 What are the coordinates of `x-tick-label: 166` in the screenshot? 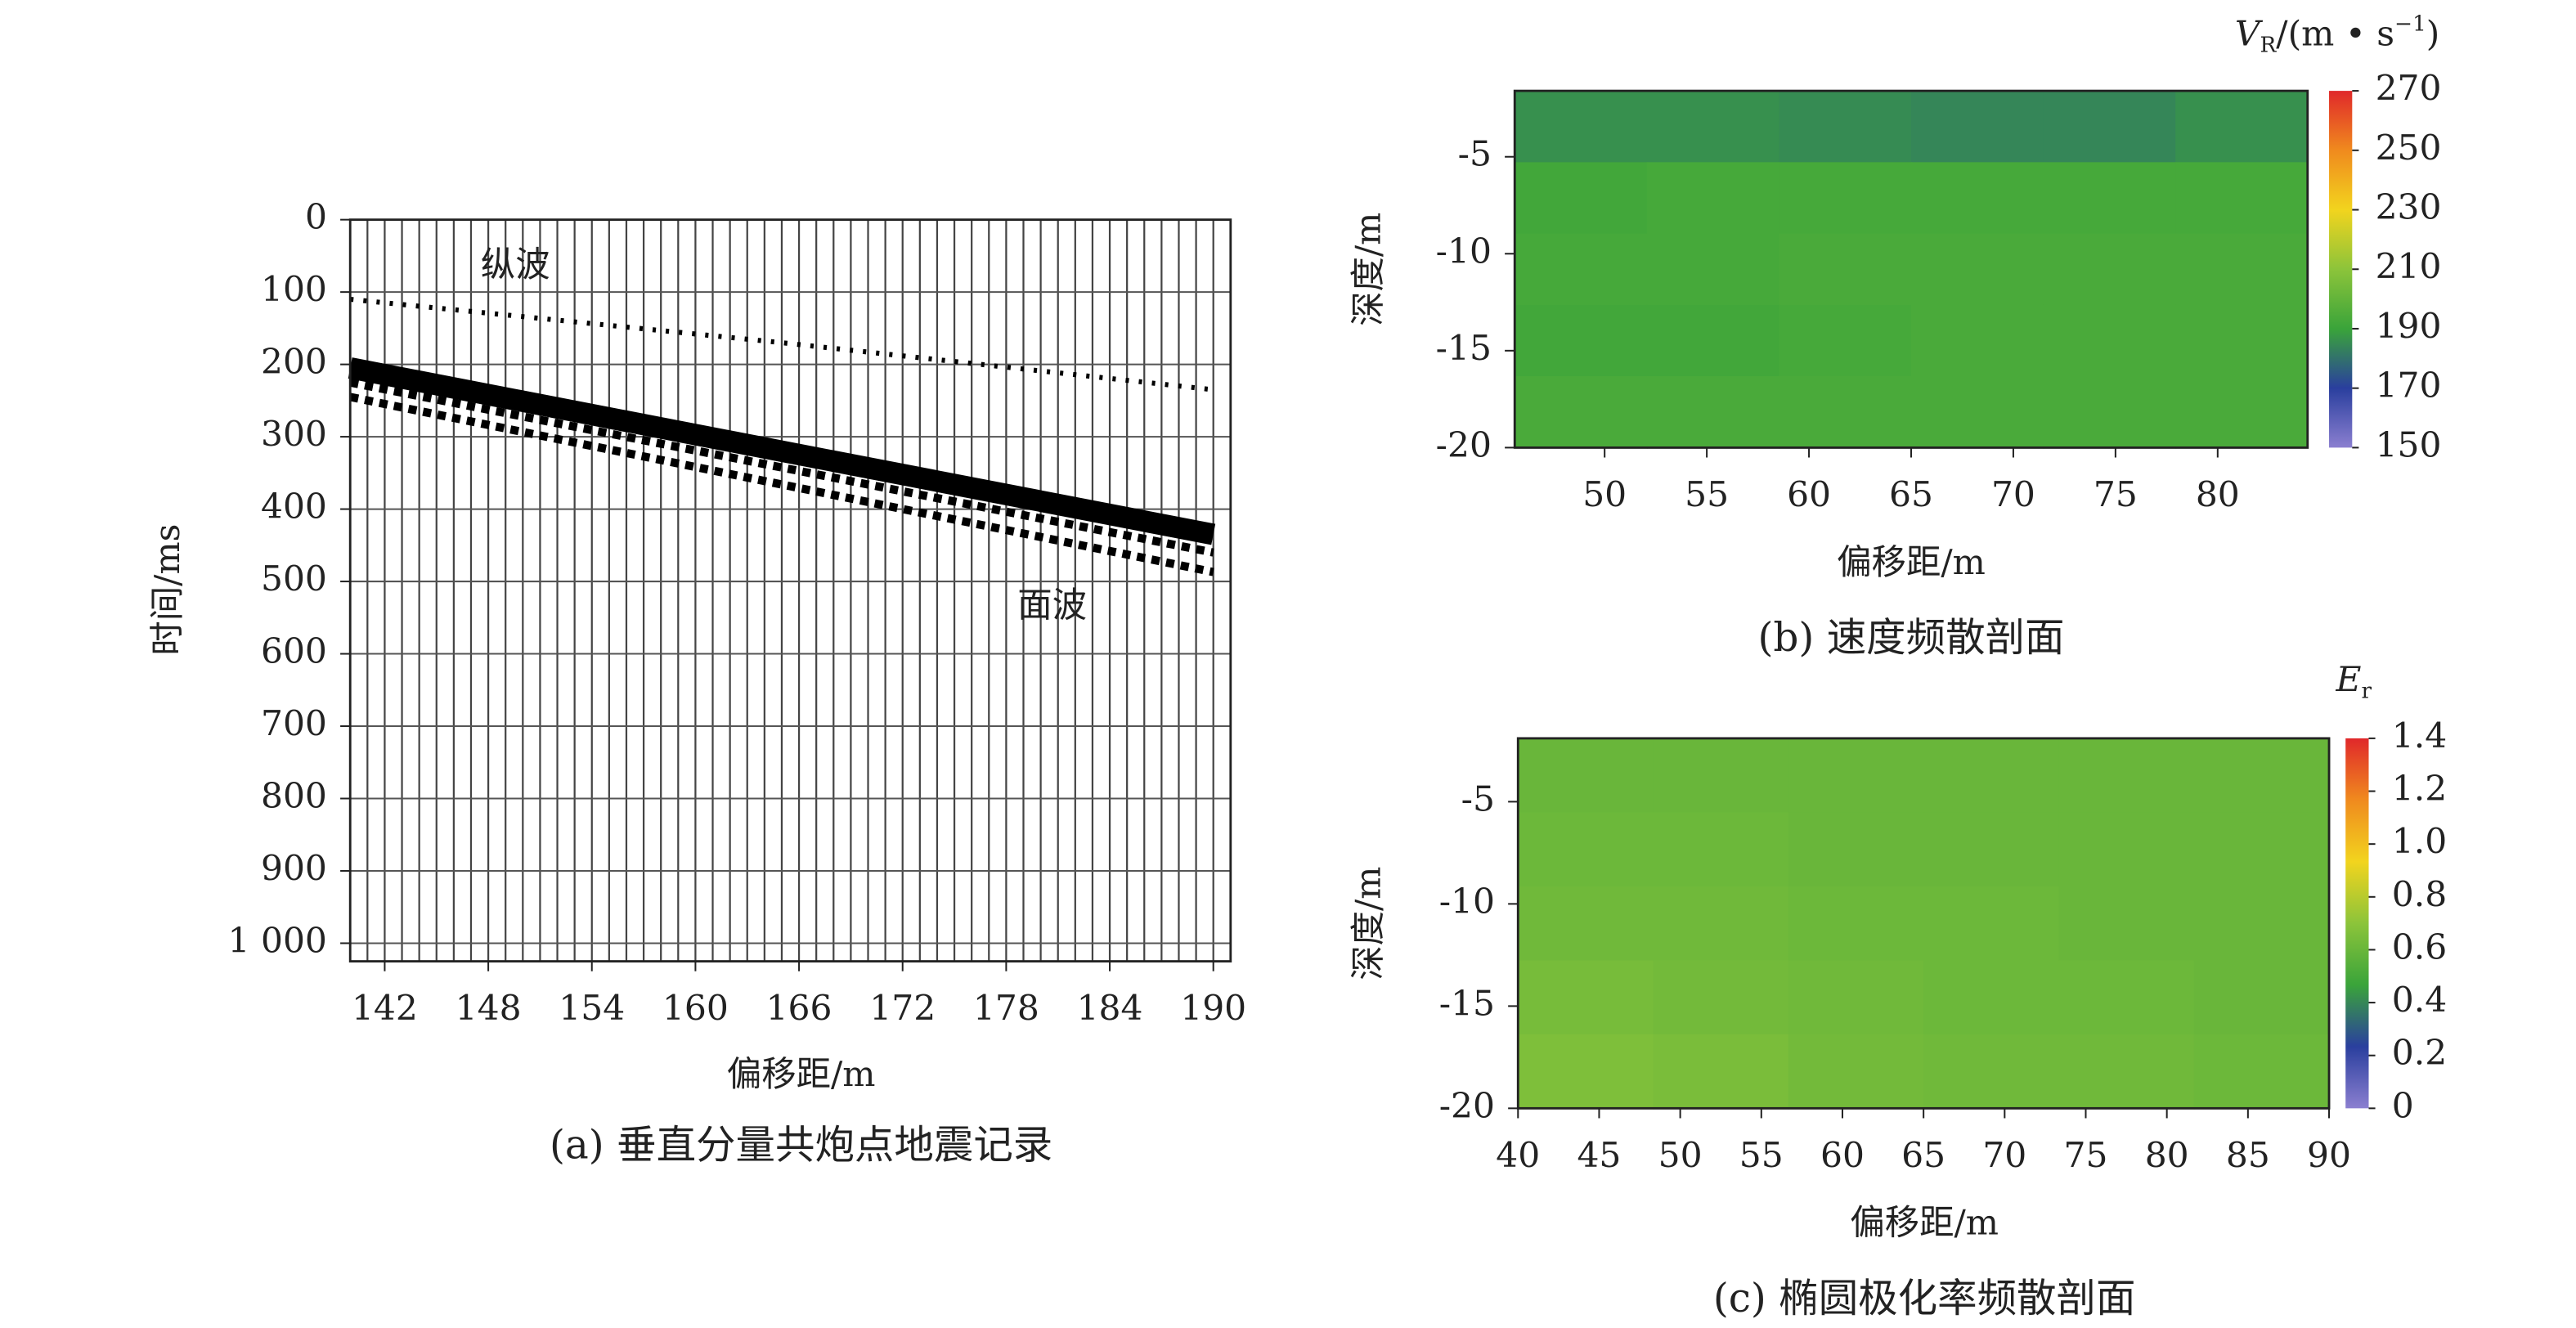 It's located at (799, 1009).